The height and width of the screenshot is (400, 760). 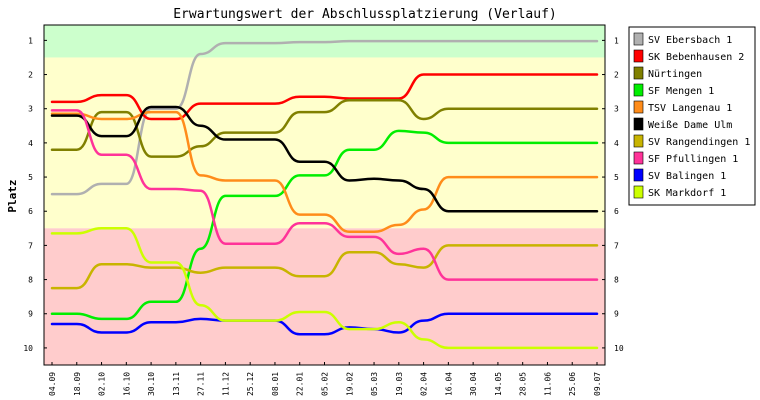 What do you see at coordinates (681, 91) in the screenshot?
I see `legend-label-4: SF Mengen 1` at bounding box center [681, 91].